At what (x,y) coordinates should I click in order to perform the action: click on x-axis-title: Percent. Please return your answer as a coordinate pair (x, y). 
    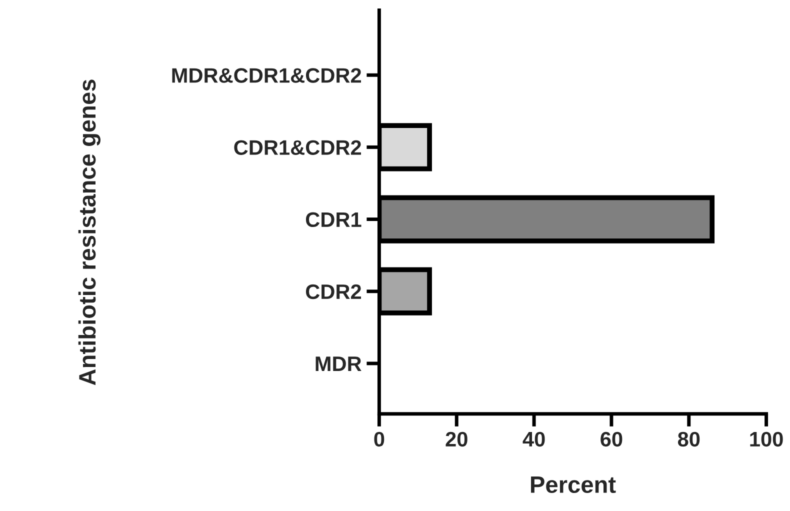
    Looking at the image, I should click on (573, 485).